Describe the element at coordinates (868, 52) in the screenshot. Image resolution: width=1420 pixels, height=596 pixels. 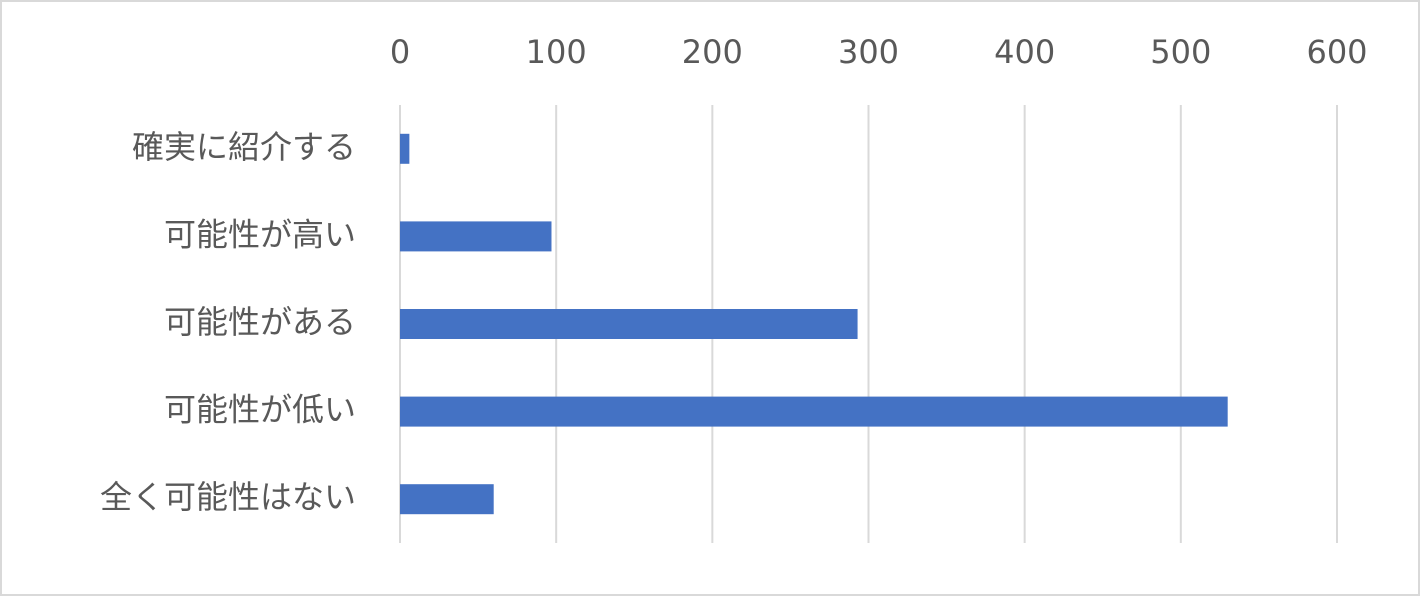
I see `x-tick-label: 300` at that location.